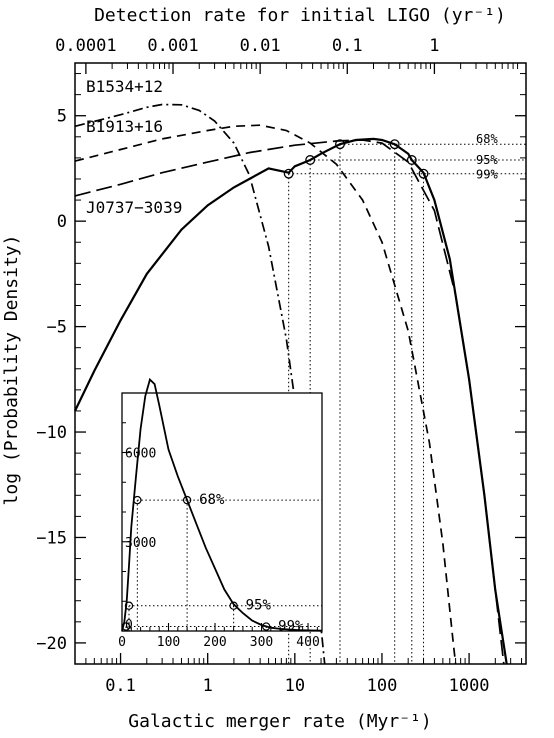  Describe the element at coordinates (434, 46) in the screenshot. I see `top-tick-label: 1` at that location.